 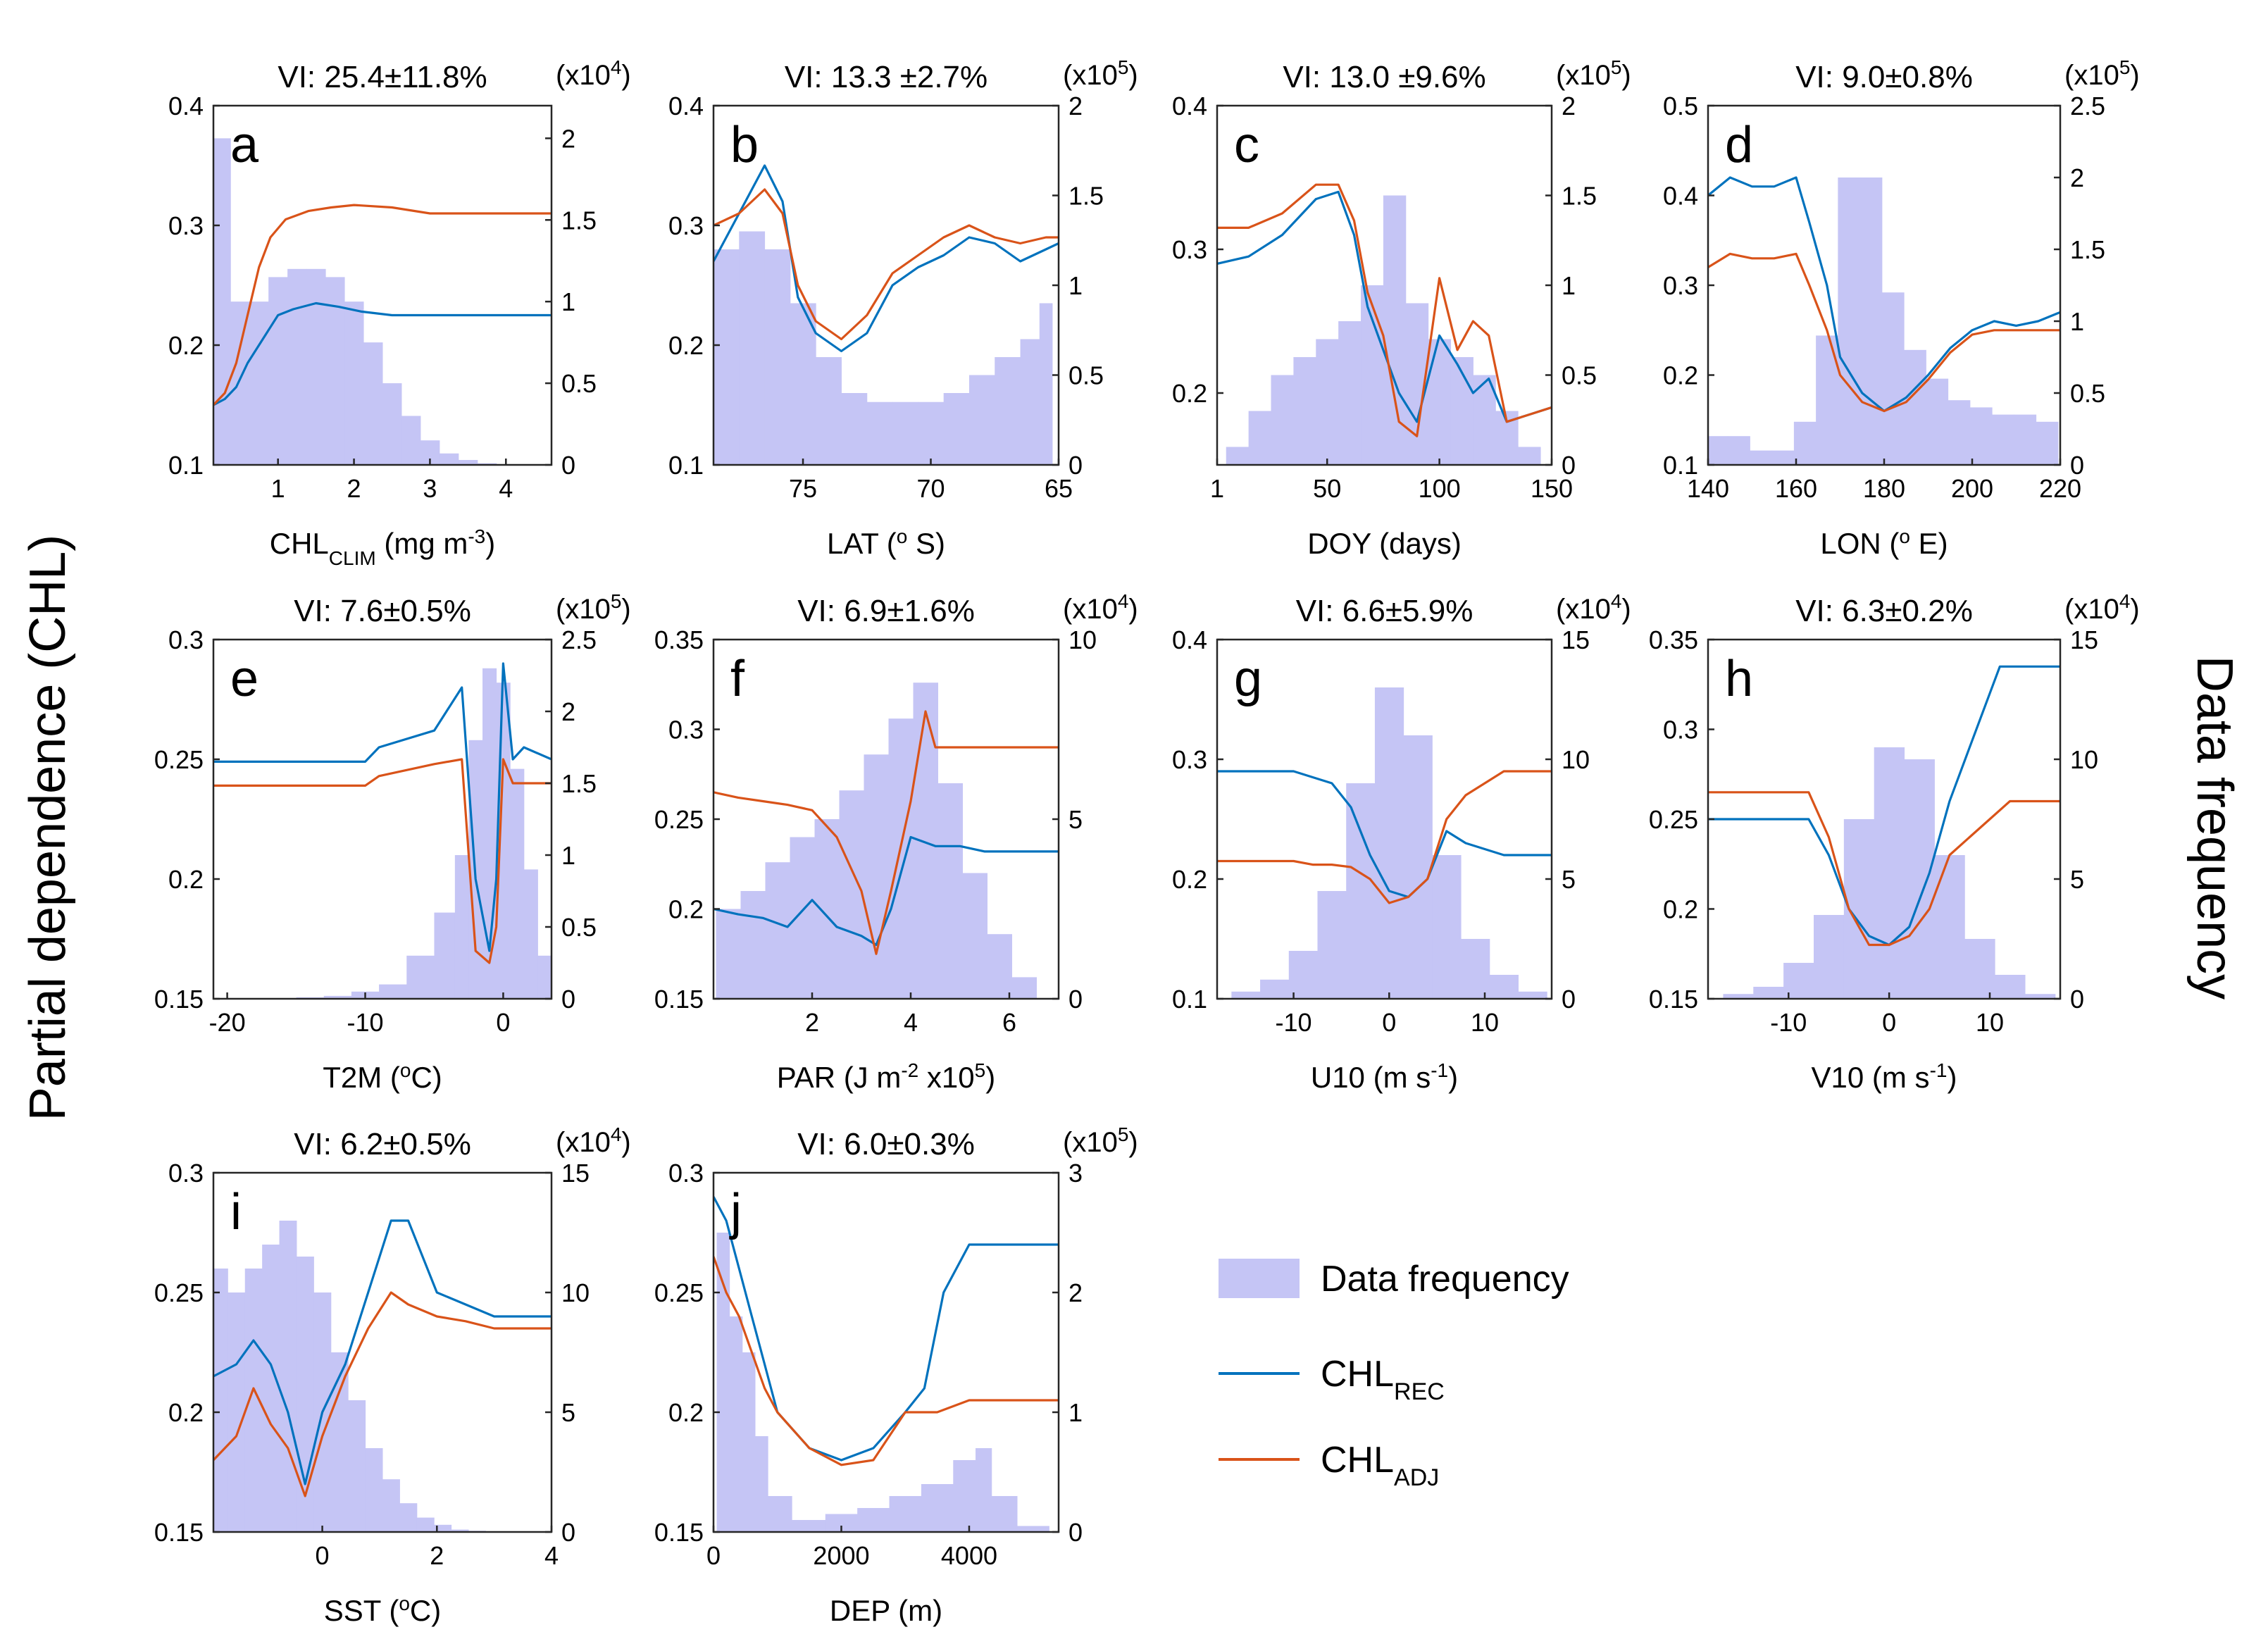 What do you see at coordinates (579, 220) in the screenshot?
I see `y2-tick-label: 1.5` at bounding box center [579, 220].